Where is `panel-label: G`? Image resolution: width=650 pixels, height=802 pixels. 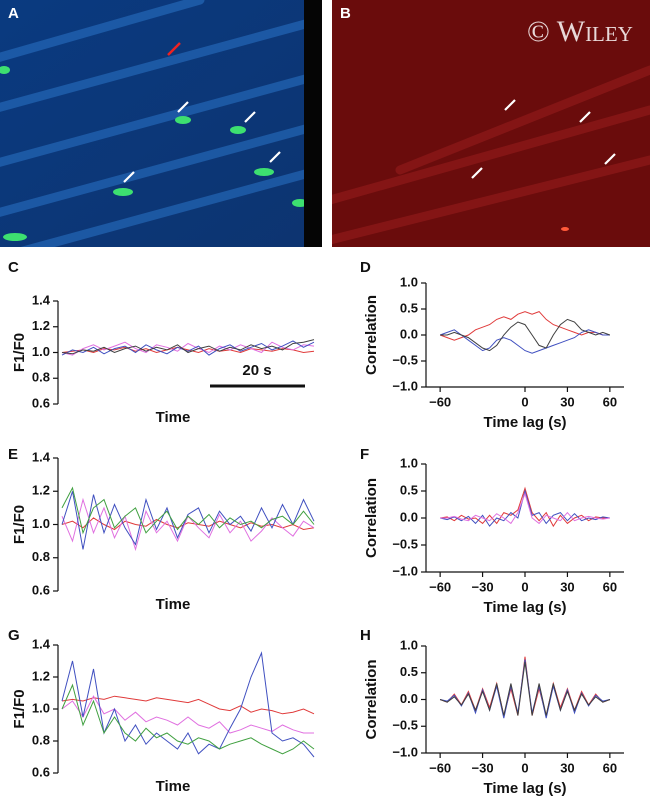
panel-label: G is located at coordinates (14, 635).